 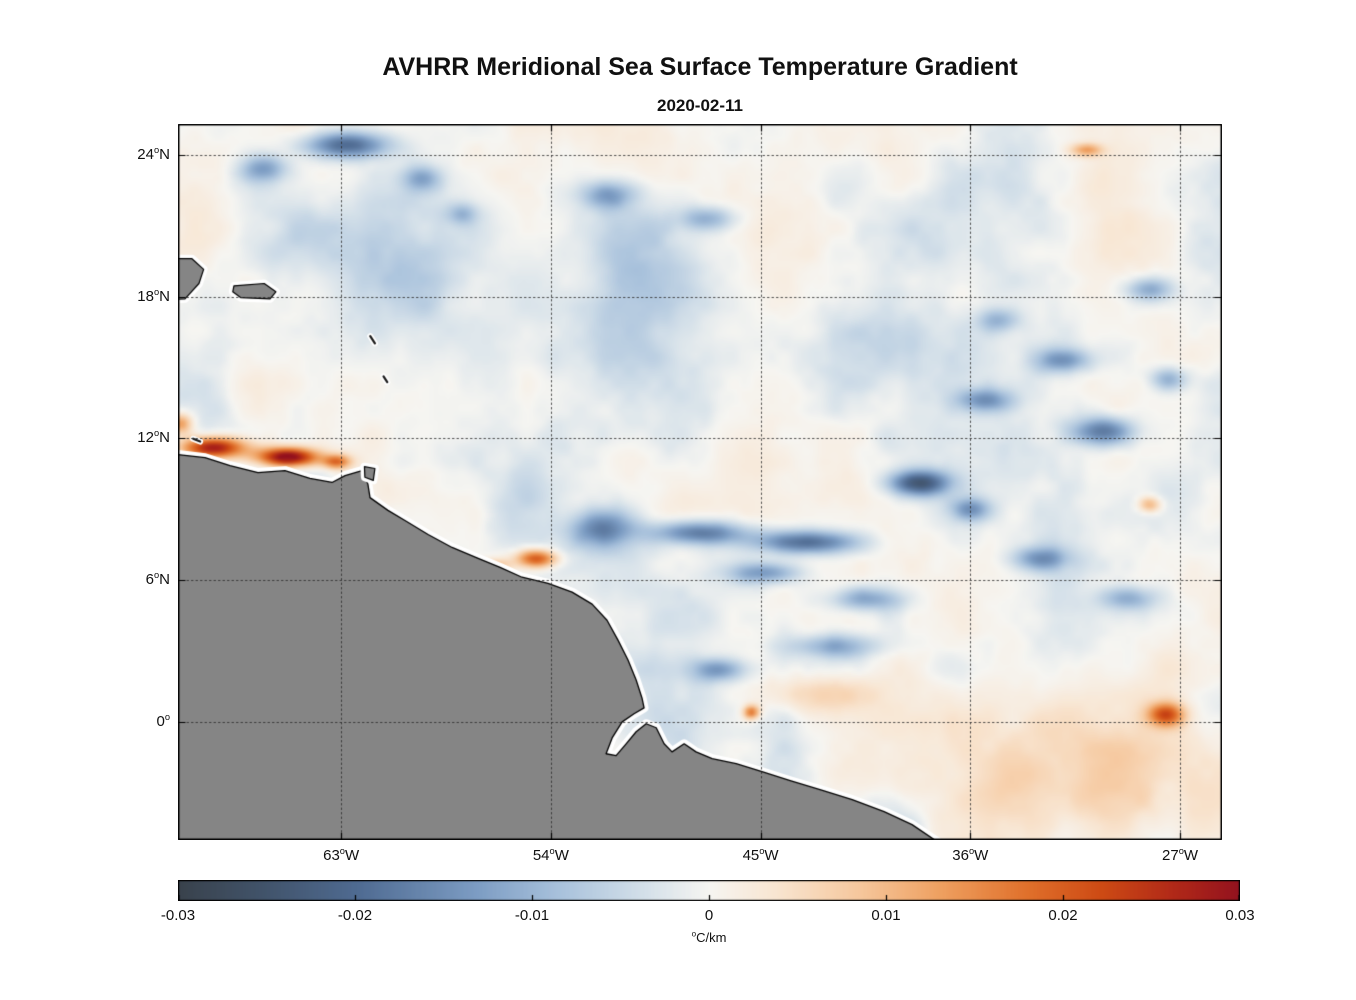 I want to click on x-tick-label: 36oW, so click(x=970, y=855).